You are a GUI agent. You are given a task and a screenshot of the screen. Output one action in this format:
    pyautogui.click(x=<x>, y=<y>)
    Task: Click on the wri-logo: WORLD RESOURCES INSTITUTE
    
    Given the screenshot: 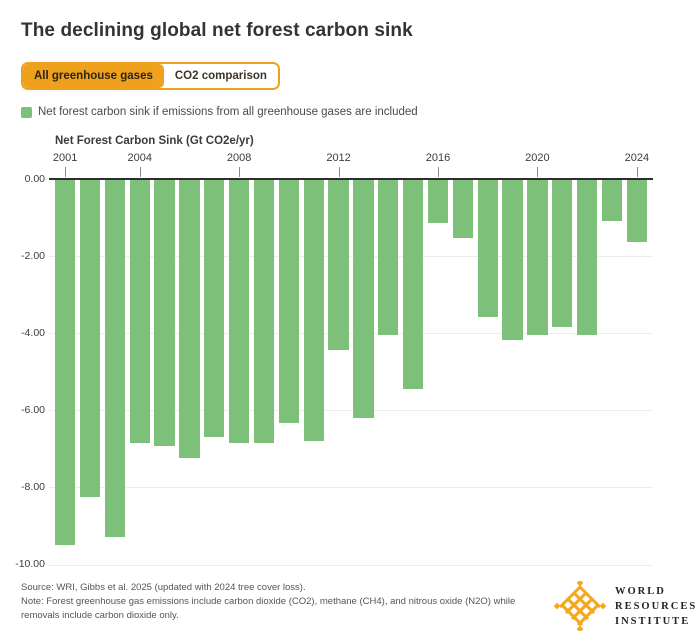 What is the action you would take?
    pyautogui.click(x=625, y=606)
    